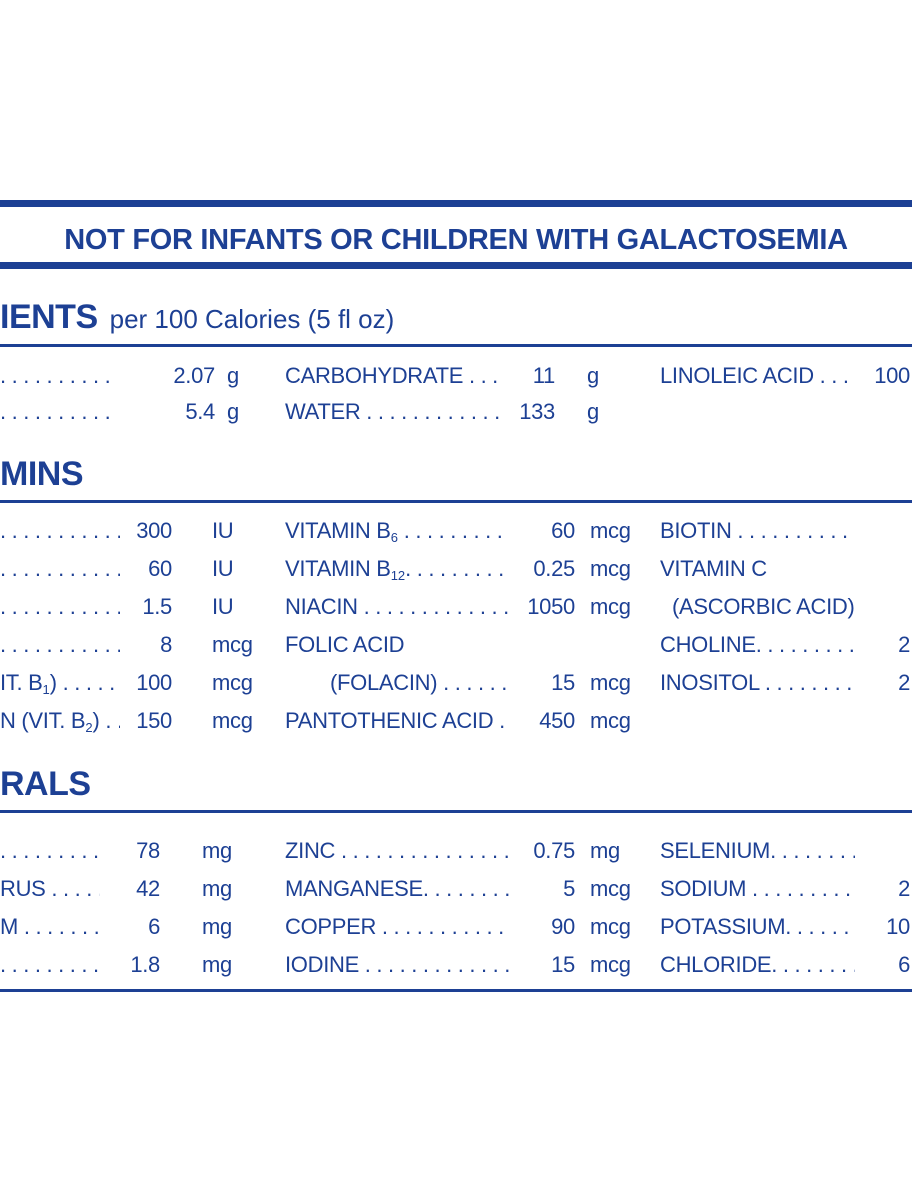 The height and width of the screenshot is (1200, 912). Describe the element at coordinates (569, 888) in the screenshot. I see `nutrient-value: 5` at that location.